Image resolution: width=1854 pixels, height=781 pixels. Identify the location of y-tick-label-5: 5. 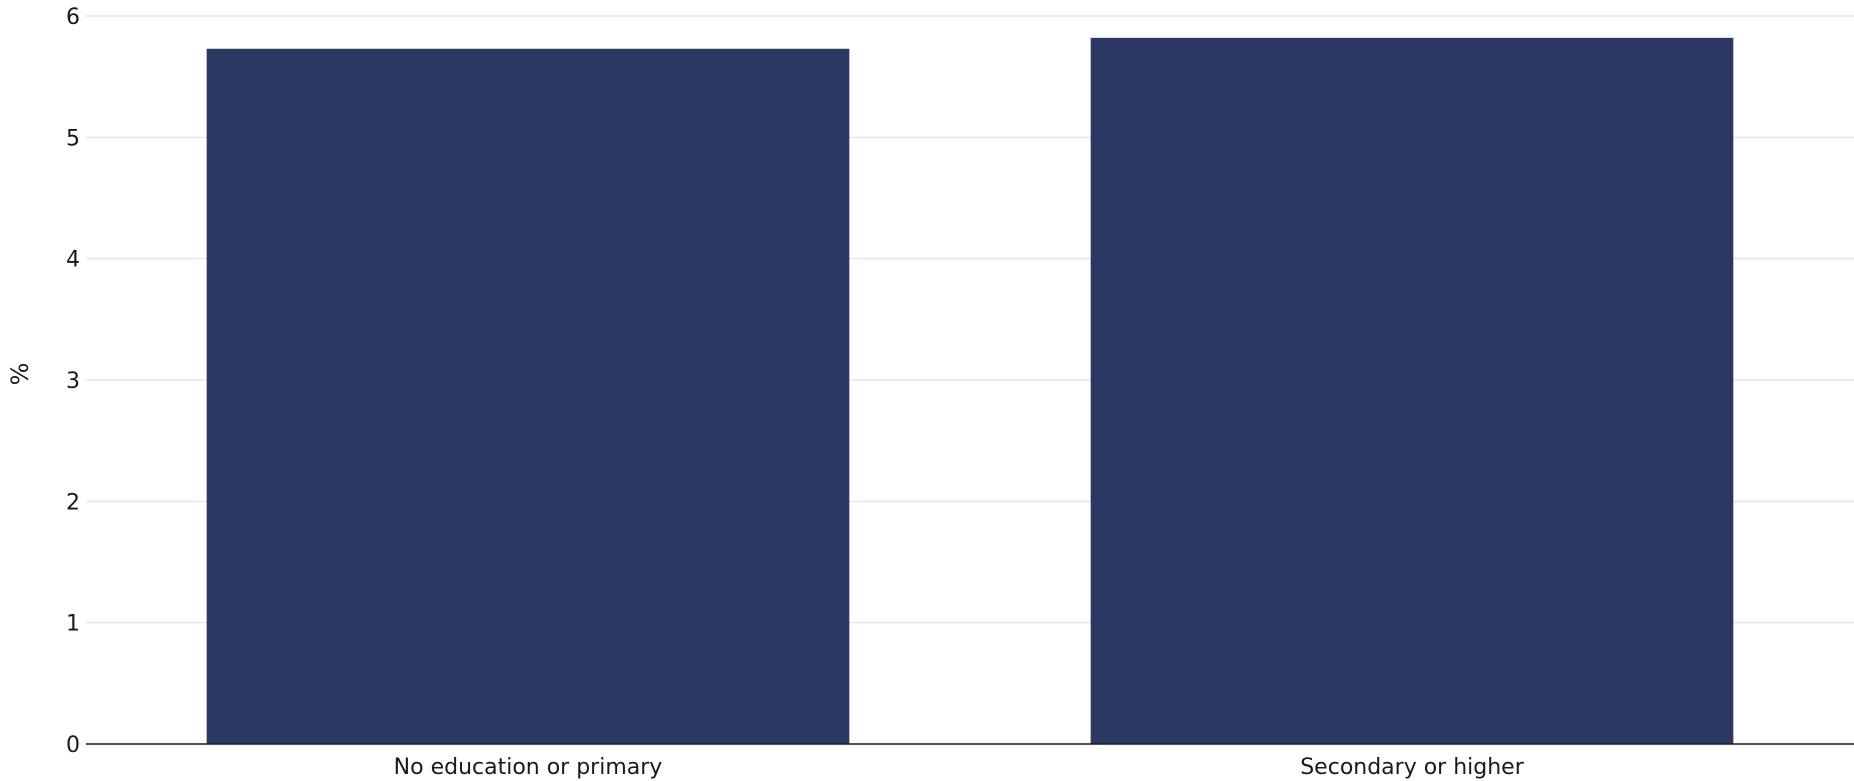
(73, 138).